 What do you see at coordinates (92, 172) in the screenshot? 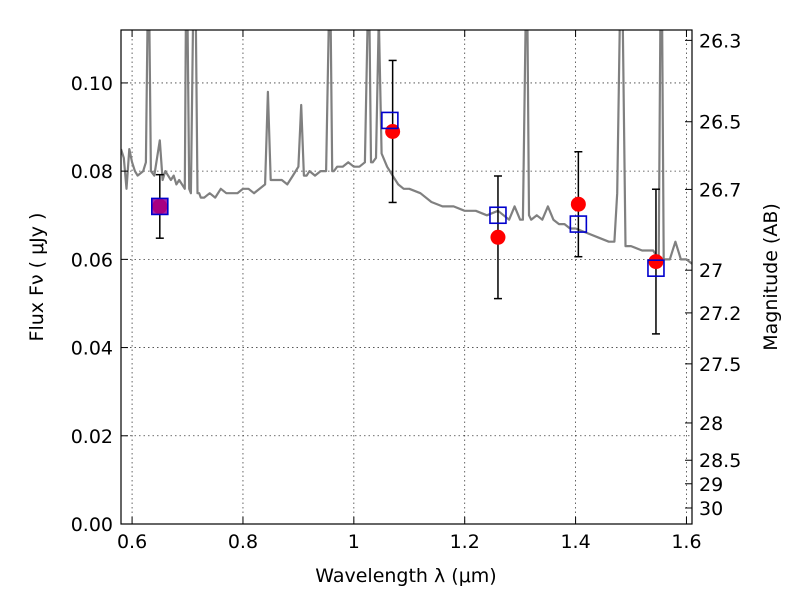
I see `y-tick-label: 0.08` at bounding box center [92, 172].